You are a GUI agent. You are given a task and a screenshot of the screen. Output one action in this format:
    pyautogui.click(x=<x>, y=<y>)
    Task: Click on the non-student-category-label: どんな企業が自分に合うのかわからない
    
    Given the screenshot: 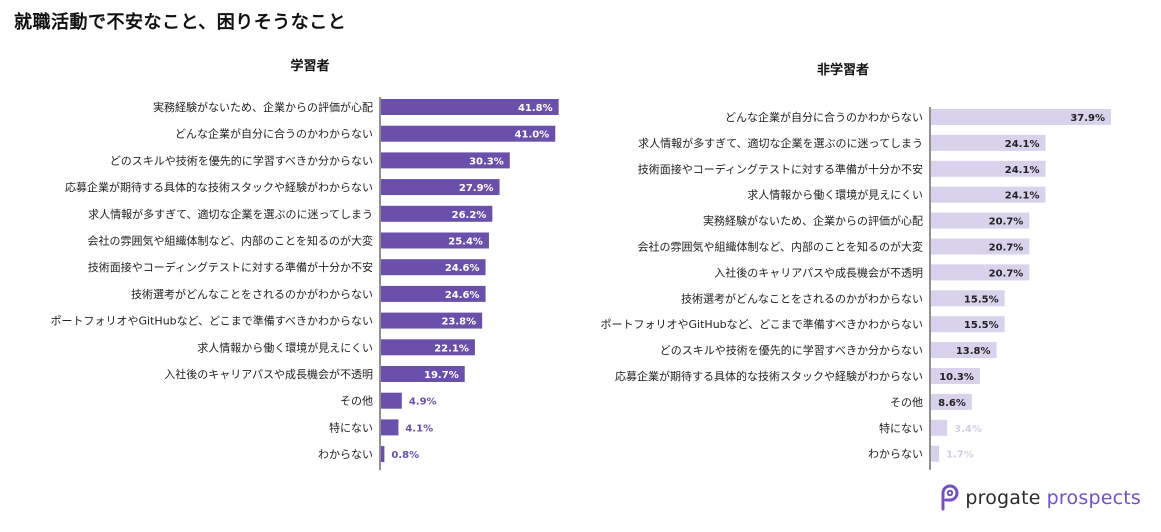 What is the action you would take?
    pyautogui.click(x=824, y=117)
    